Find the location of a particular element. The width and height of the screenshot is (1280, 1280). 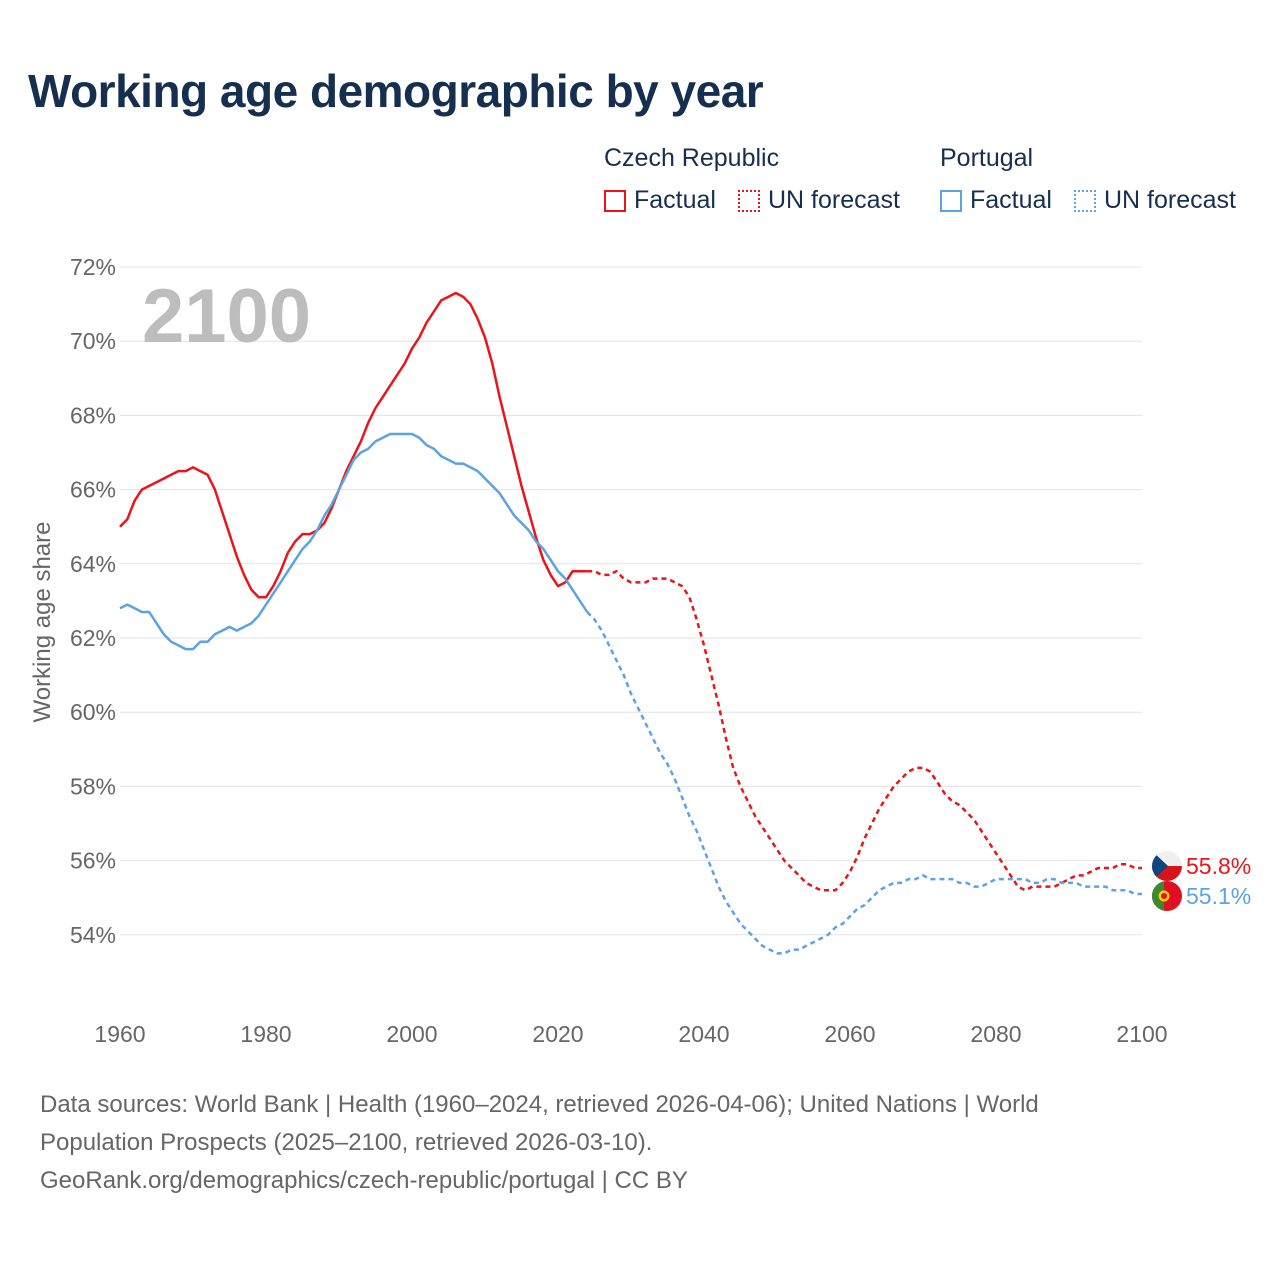

x-tick-label: 2100 is located at coordinates (1141, 1034).